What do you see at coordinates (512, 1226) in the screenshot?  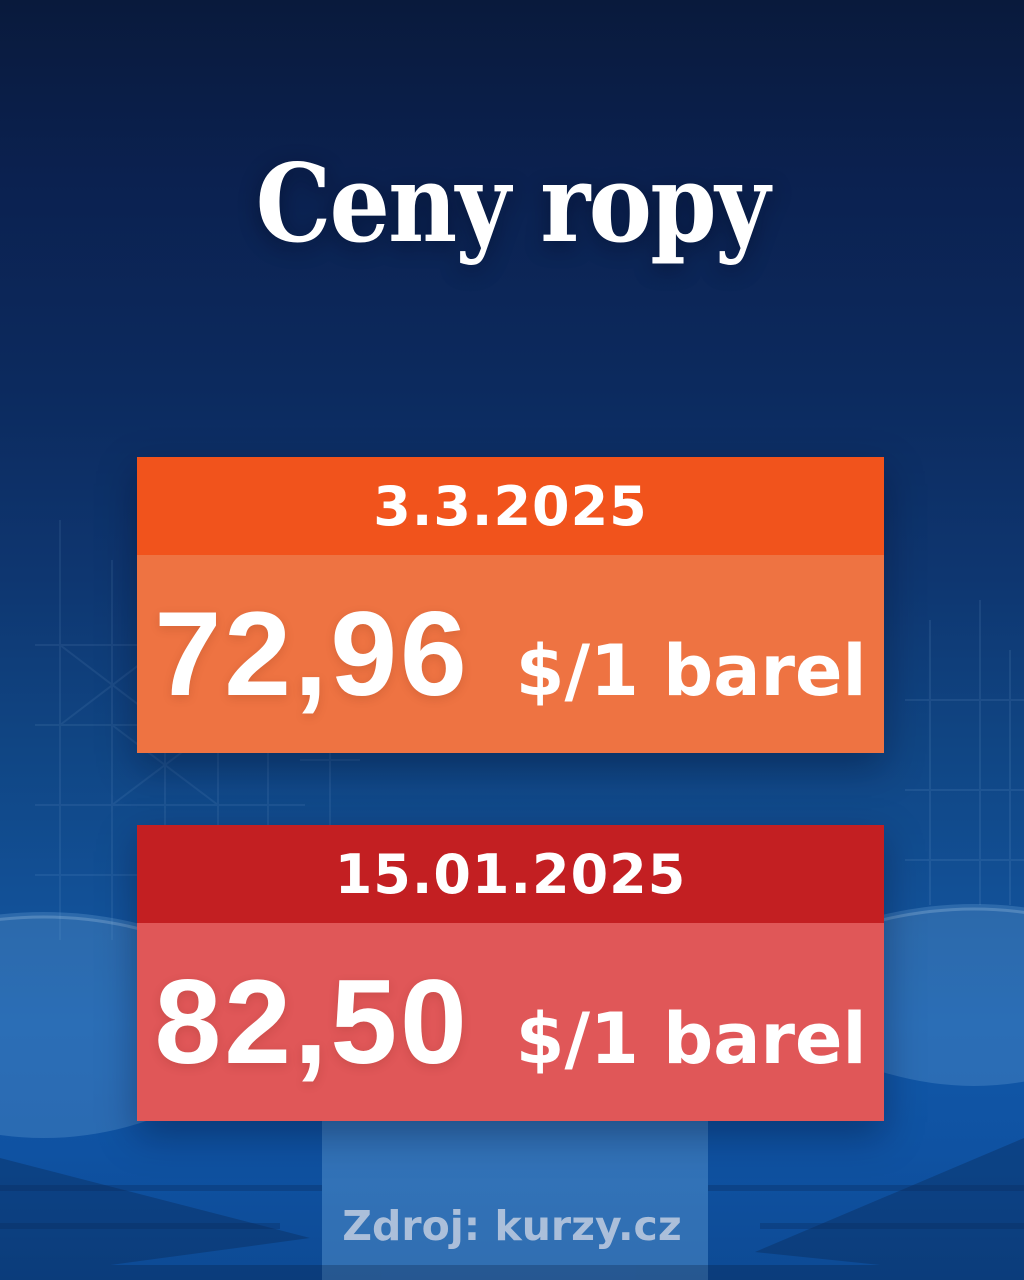 I see `source-credit: Zdroj: kurzy.cz` at bounding box center [512, 1226].